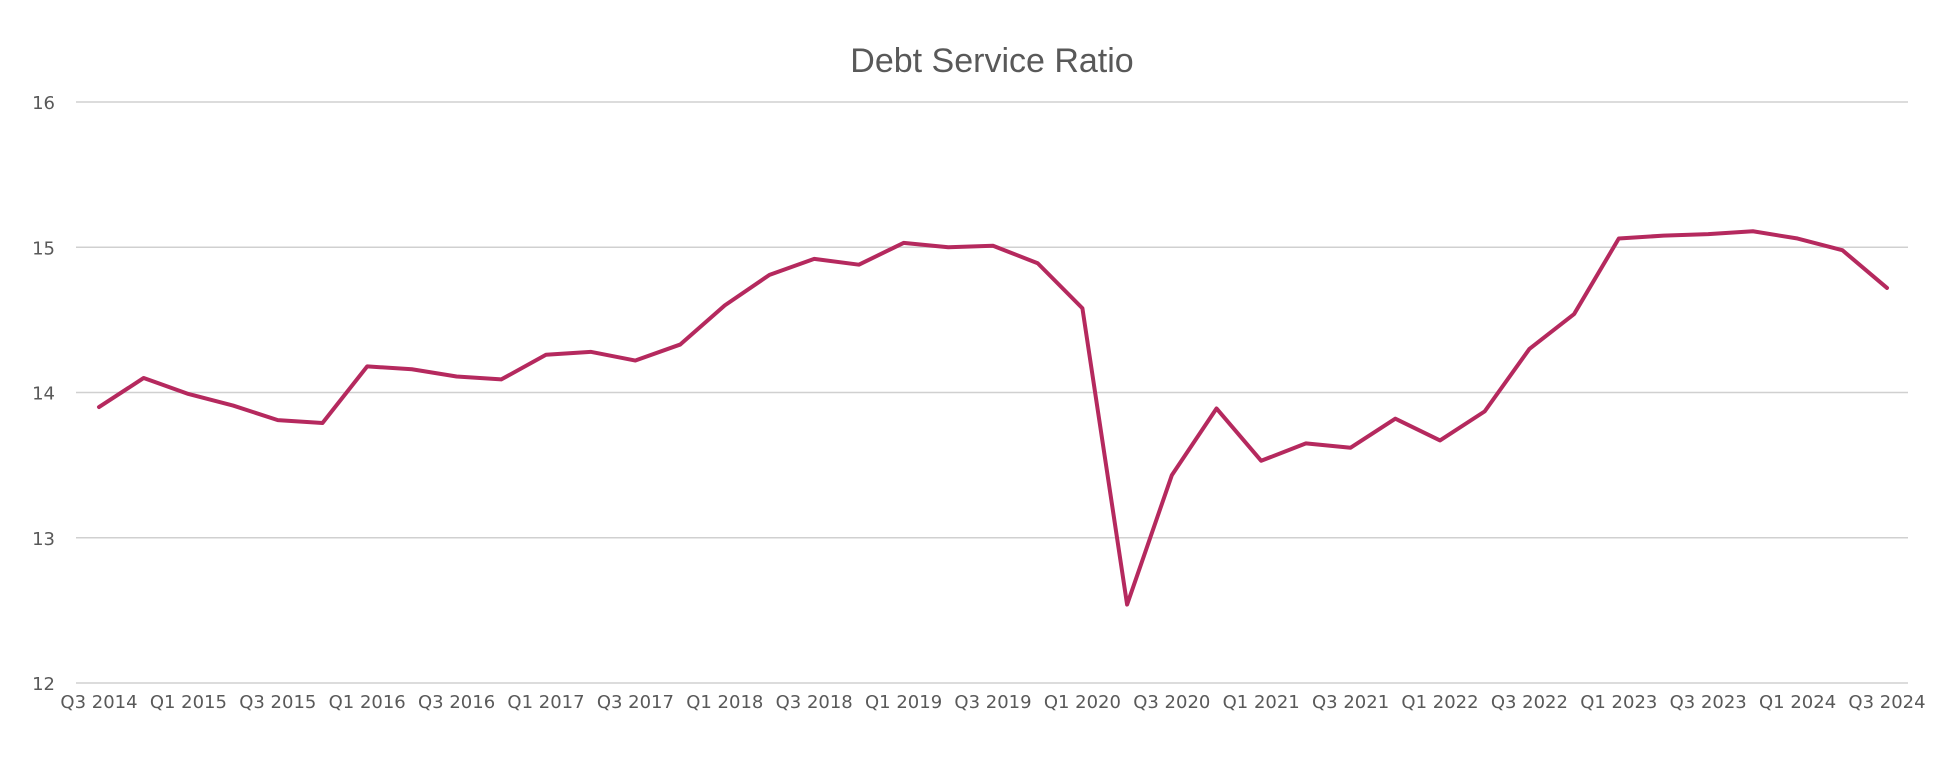  Describe the element at coordinates (43, 539) in the screenshot. I see `y-tick-label: 13` at that location.